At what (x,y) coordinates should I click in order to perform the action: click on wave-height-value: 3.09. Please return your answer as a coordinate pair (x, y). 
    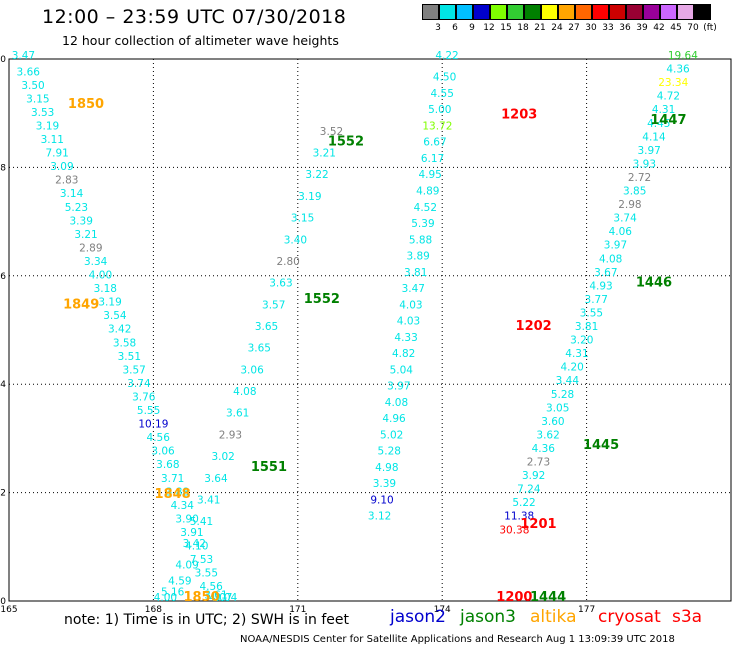
    Looking at the image, I should click on (61, 167).